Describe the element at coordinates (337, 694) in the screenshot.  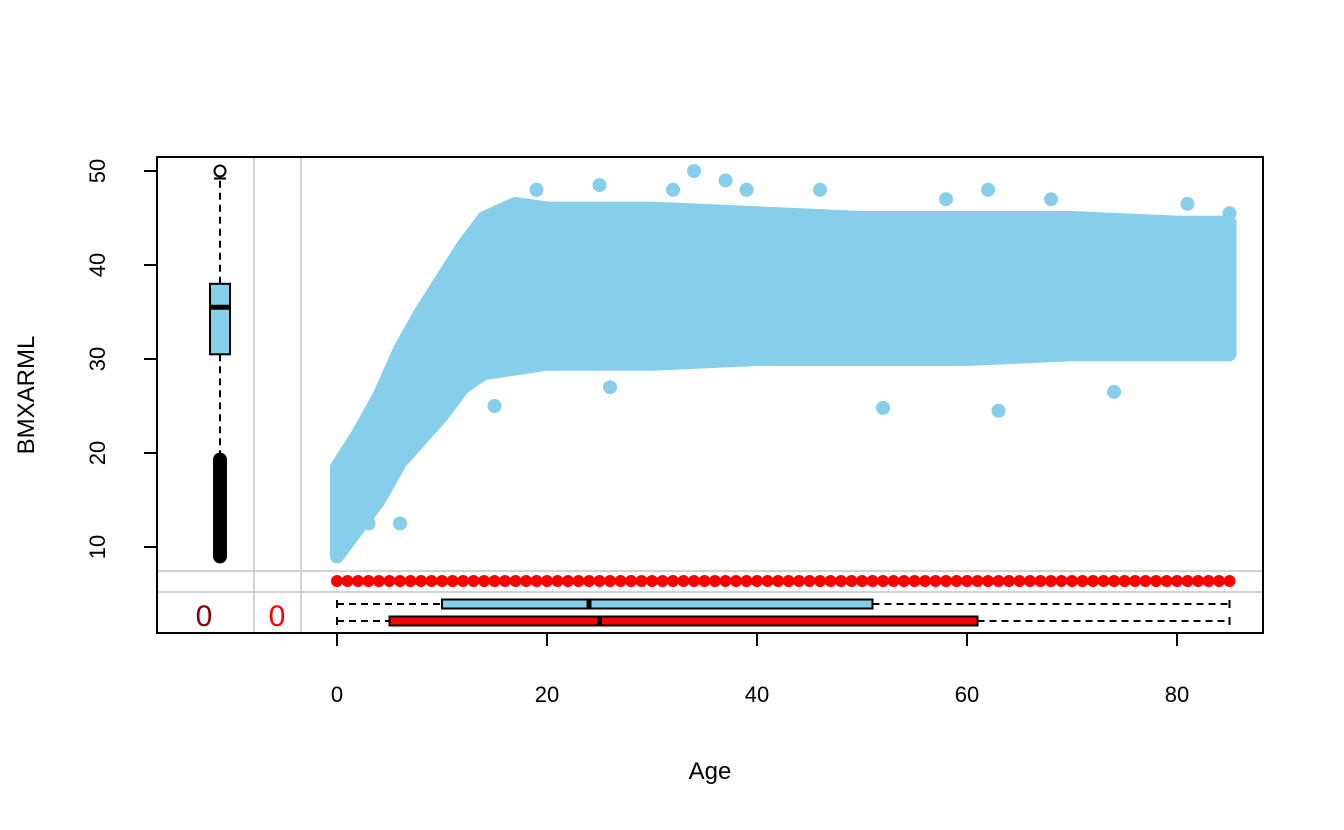
I see `x-tick-label: 0` at that location.